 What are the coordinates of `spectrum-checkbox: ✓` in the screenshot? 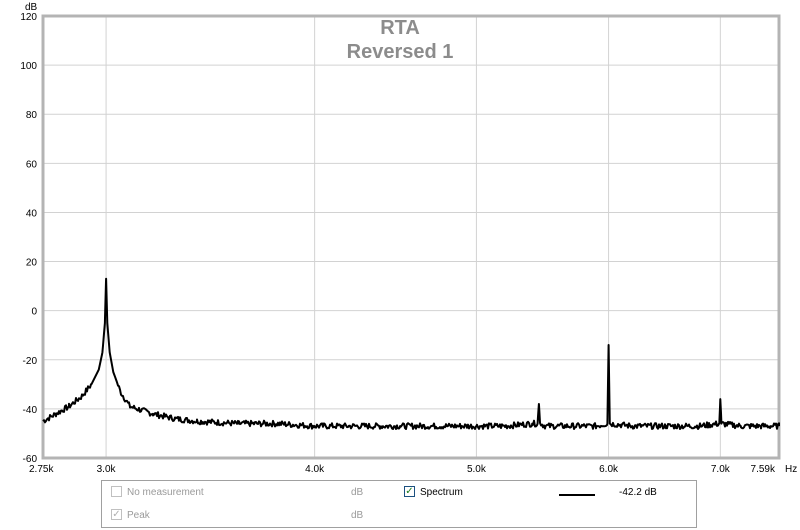 It's located at (409, 491).